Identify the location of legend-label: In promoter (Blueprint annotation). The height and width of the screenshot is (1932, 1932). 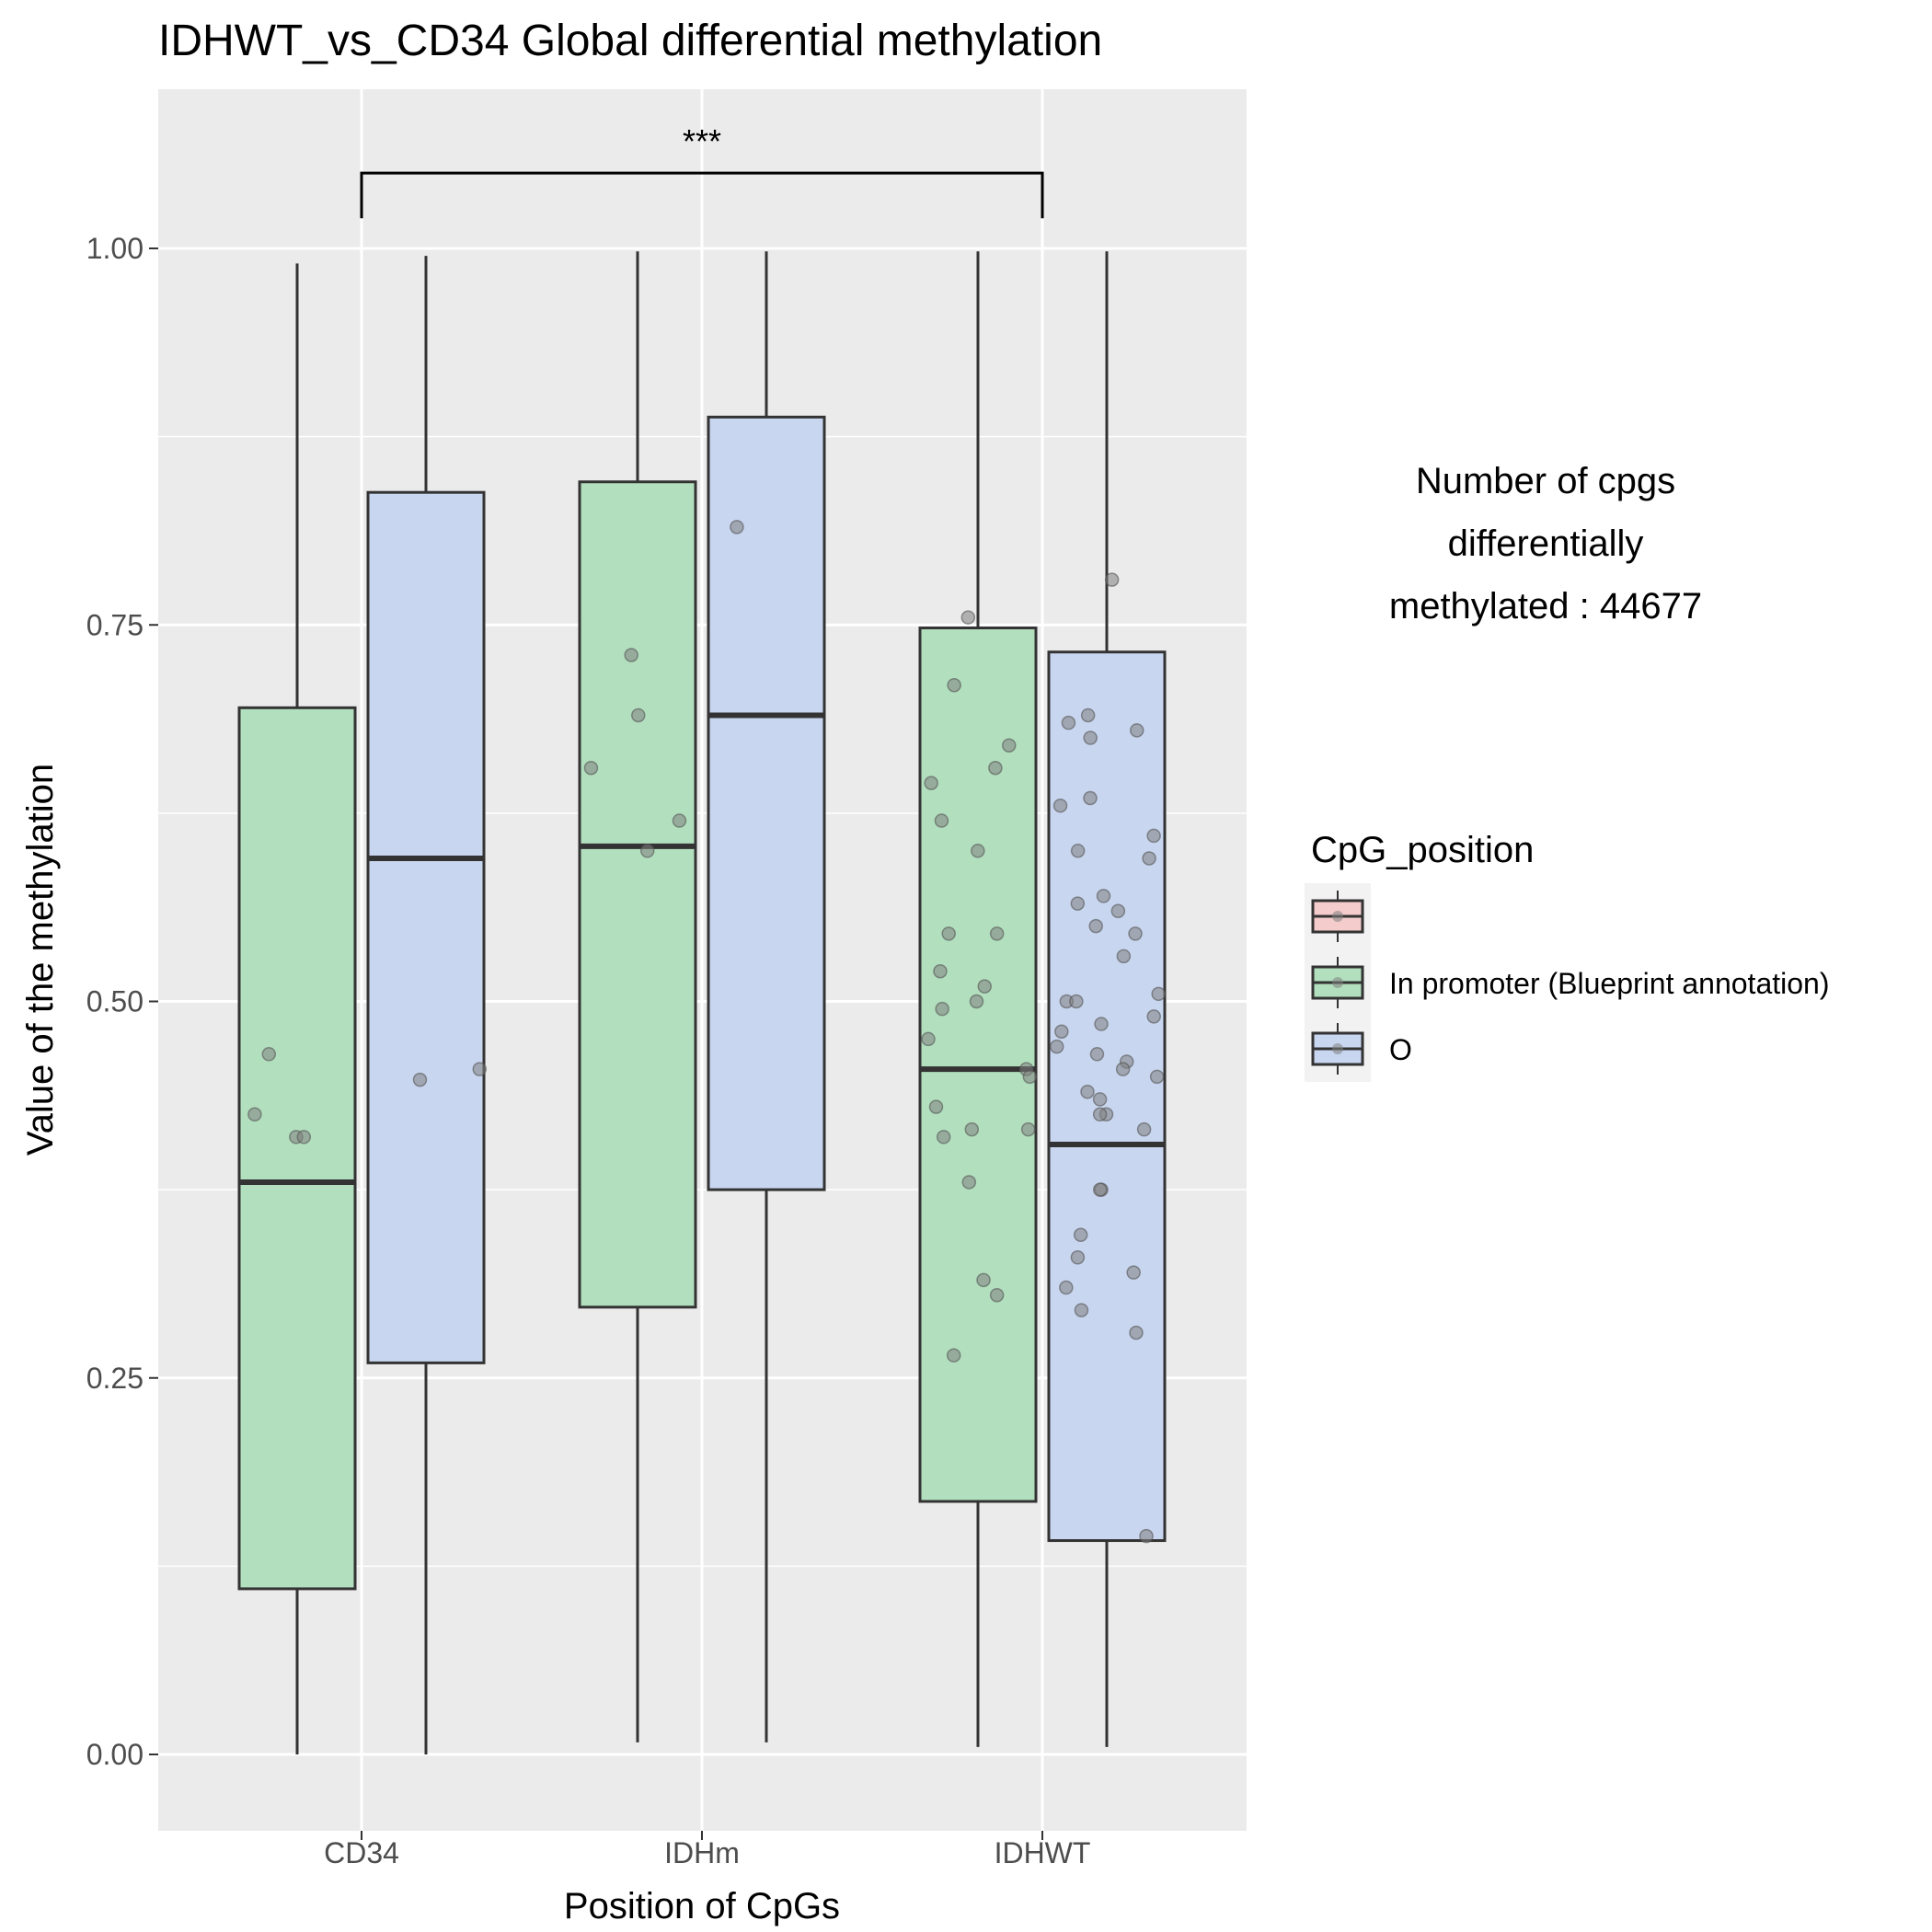
(1609, 983).